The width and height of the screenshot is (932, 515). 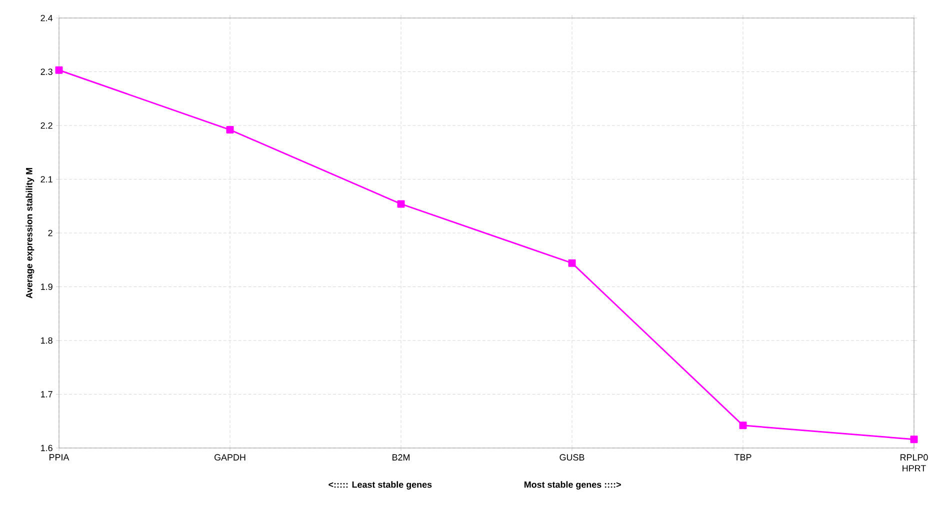 I want to click on y-axis-title: Average expression stability M, so click(x=30, y=233).